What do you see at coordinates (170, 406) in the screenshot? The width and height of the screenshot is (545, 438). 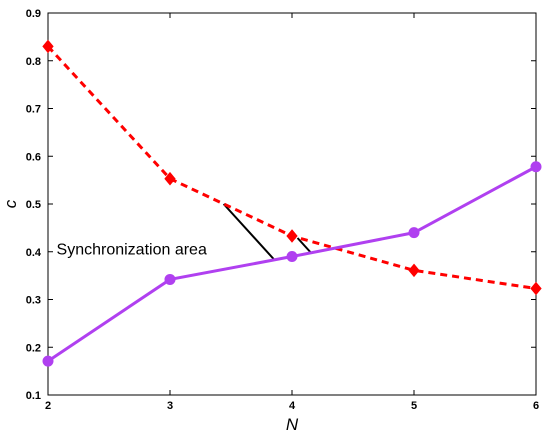 I see `x-tick-label-3: 3` at bounding box center [170, 406].